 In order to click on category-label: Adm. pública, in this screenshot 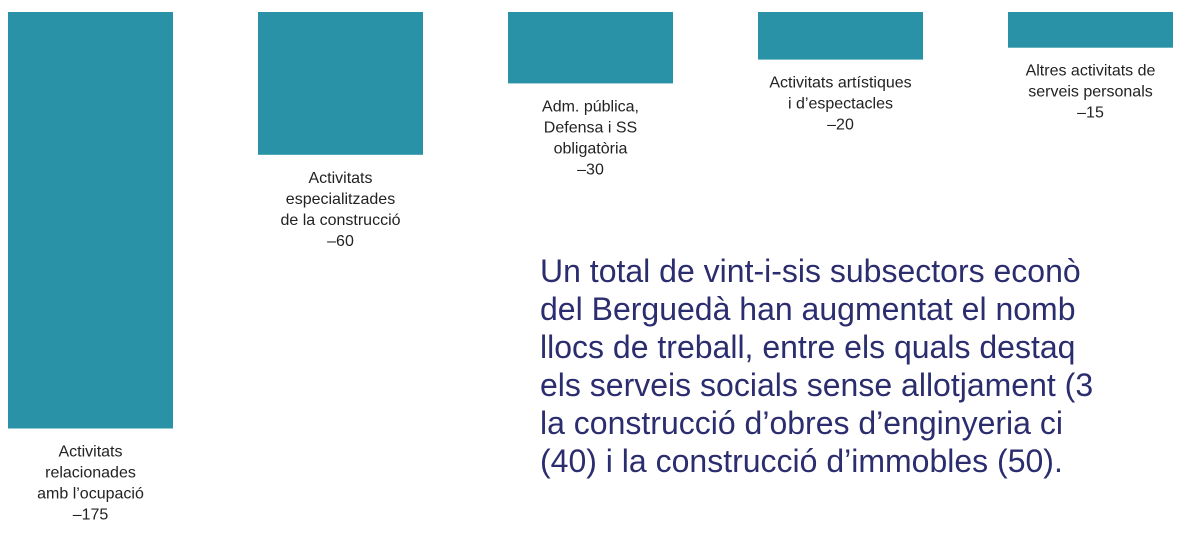, I will do `click(590, 106)`.